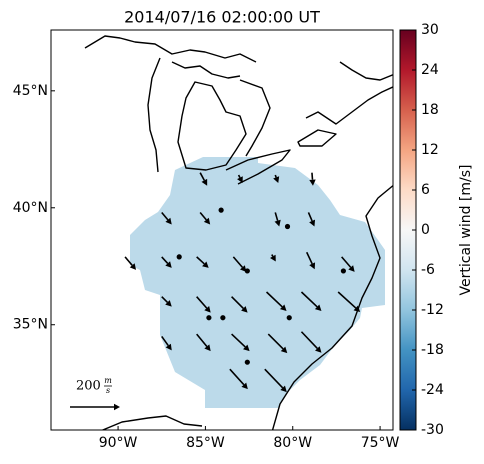 The width and height of the screenshot is (484, 464). Describe the element at coordinates (205, 443) in the screenshot. I see `x-tick-label: 85°W` at that location.